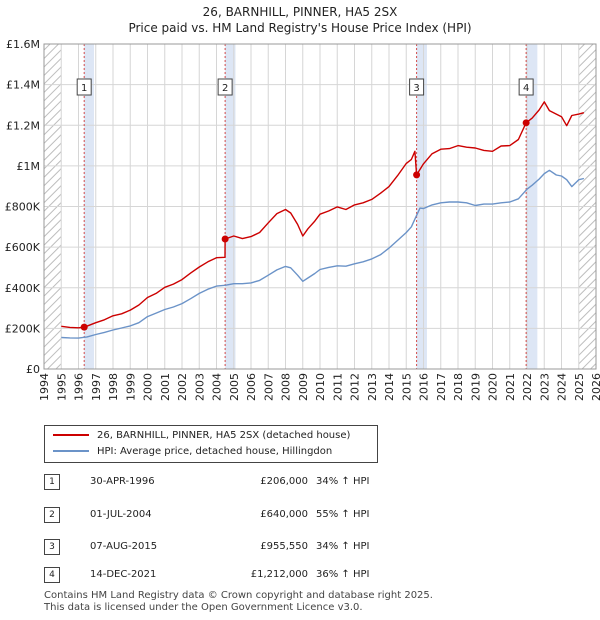 This screenshot has height=620, width=600. Describe the element at coordinates (527, 387) in the screenshot. I see `x-tick-label: 2022` at that location.